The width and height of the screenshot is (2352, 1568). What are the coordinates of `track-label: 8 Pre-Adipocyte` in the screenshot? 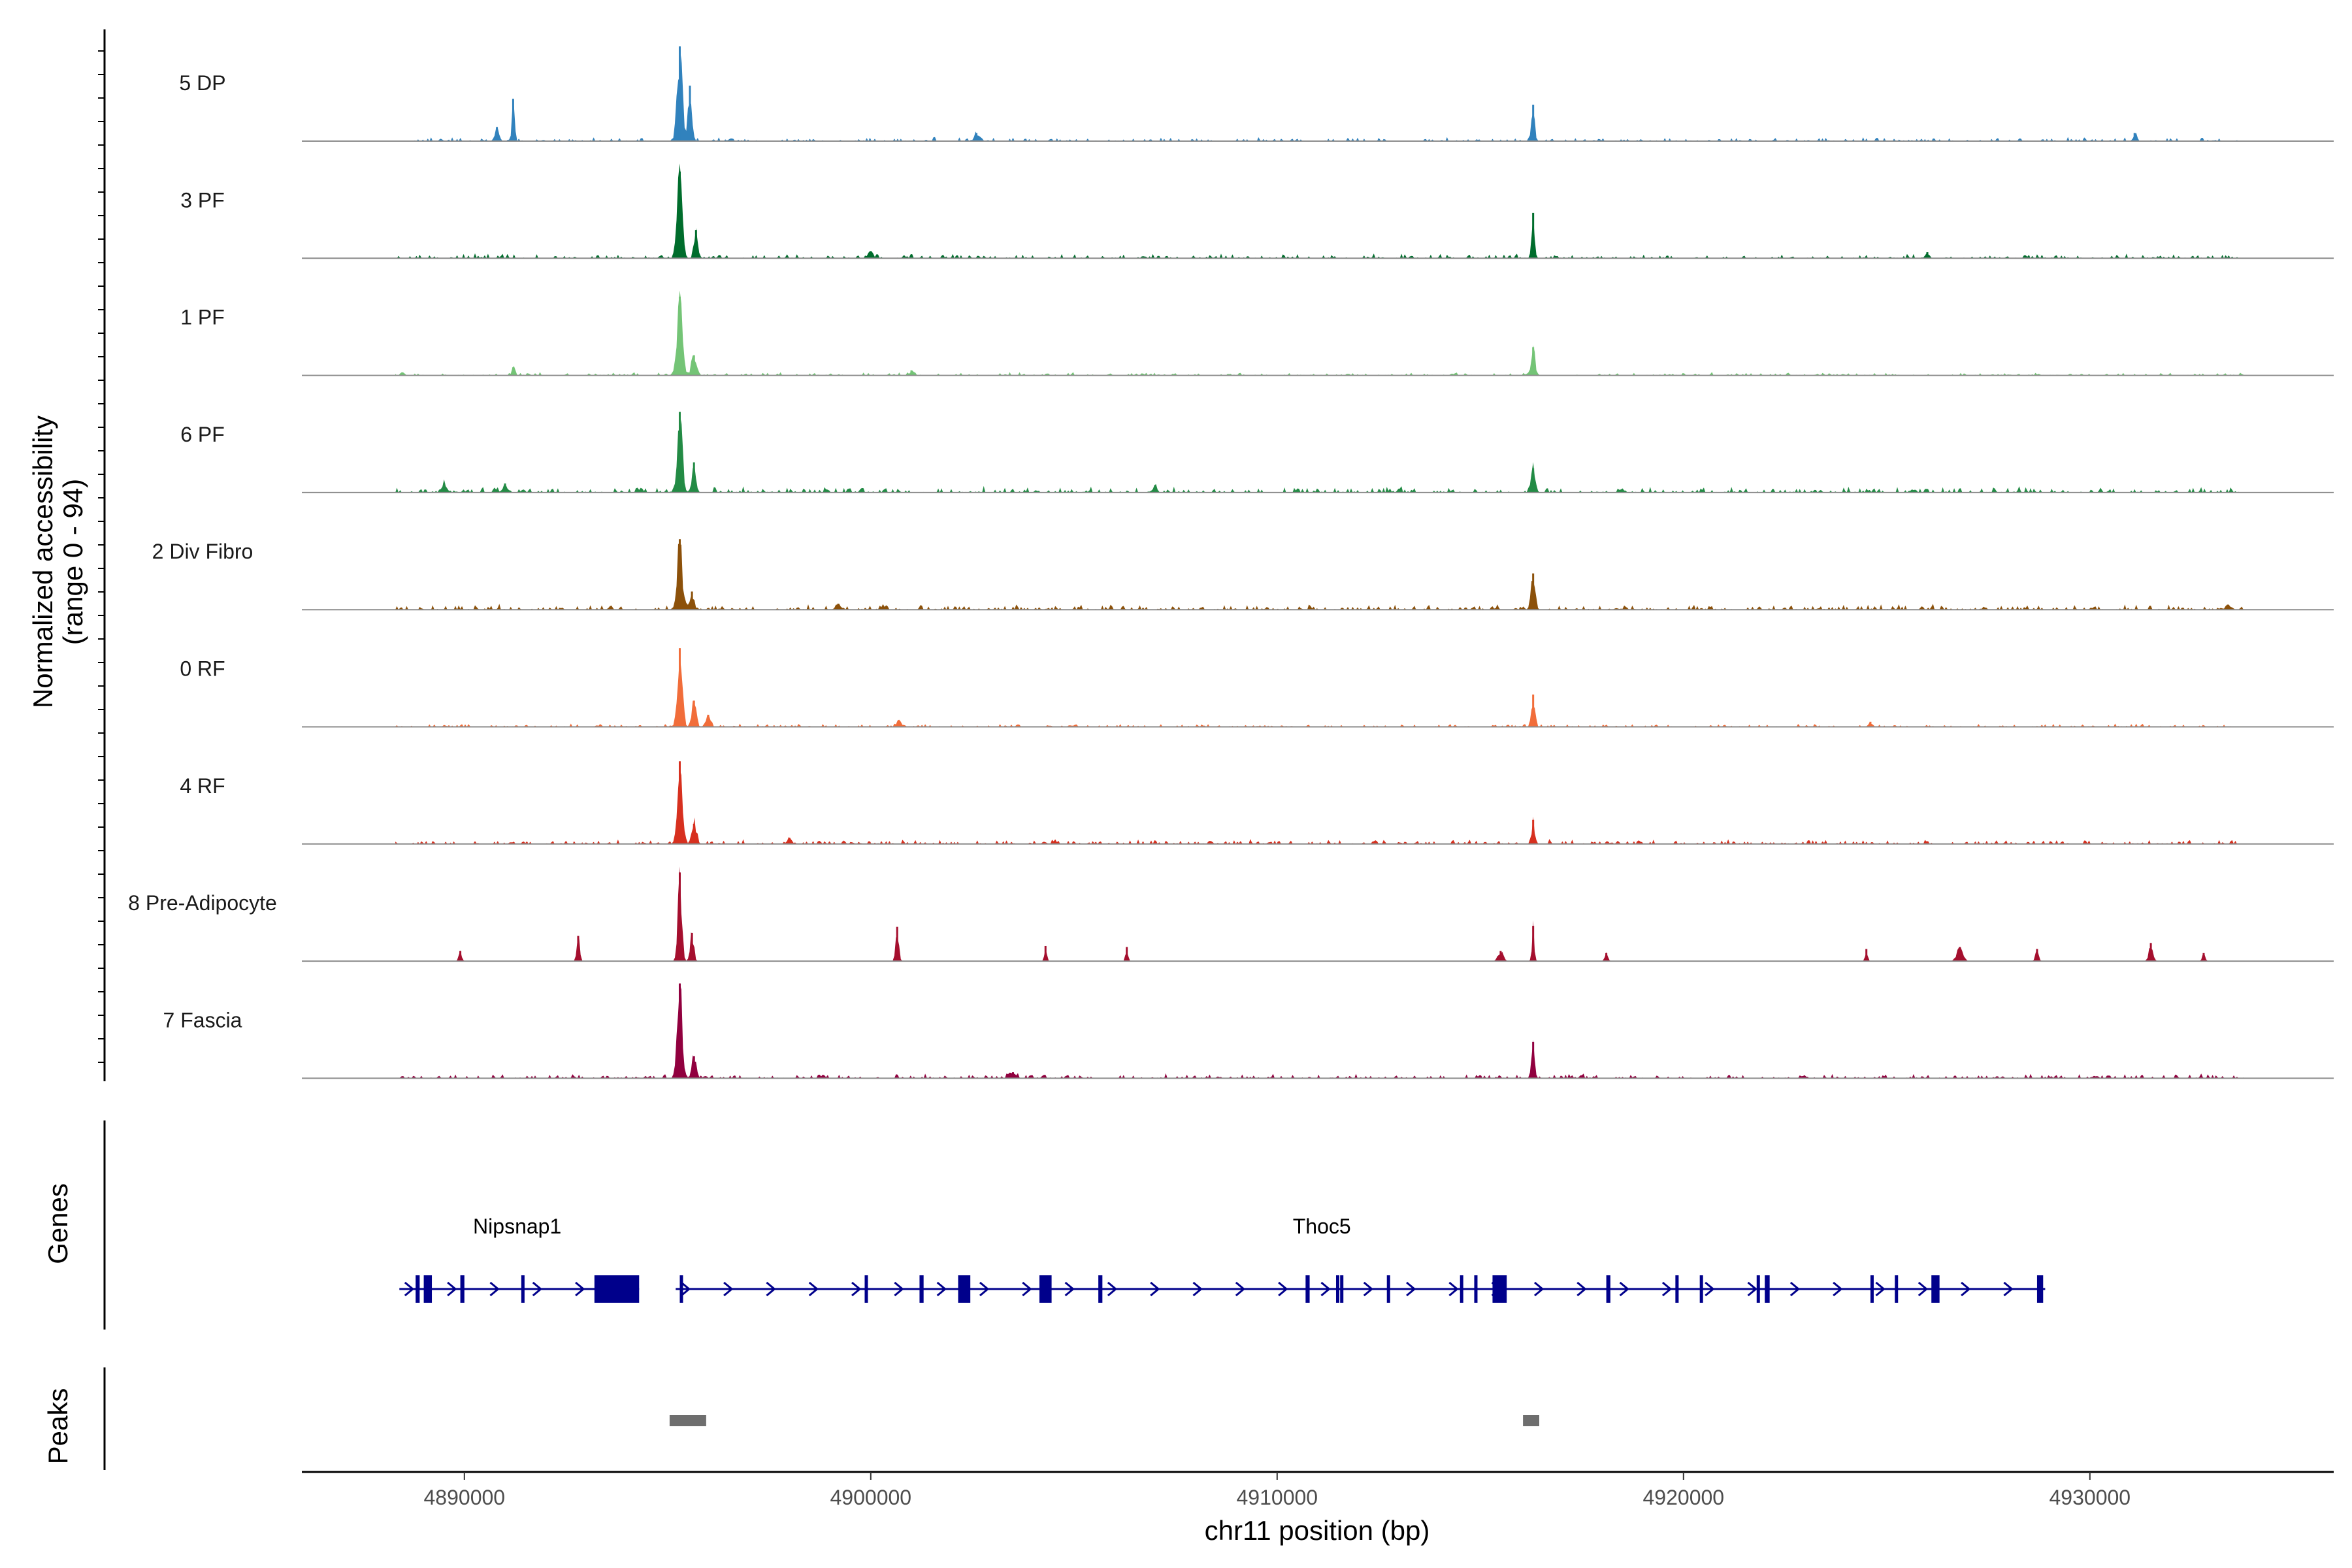 It's located at (202, 903).